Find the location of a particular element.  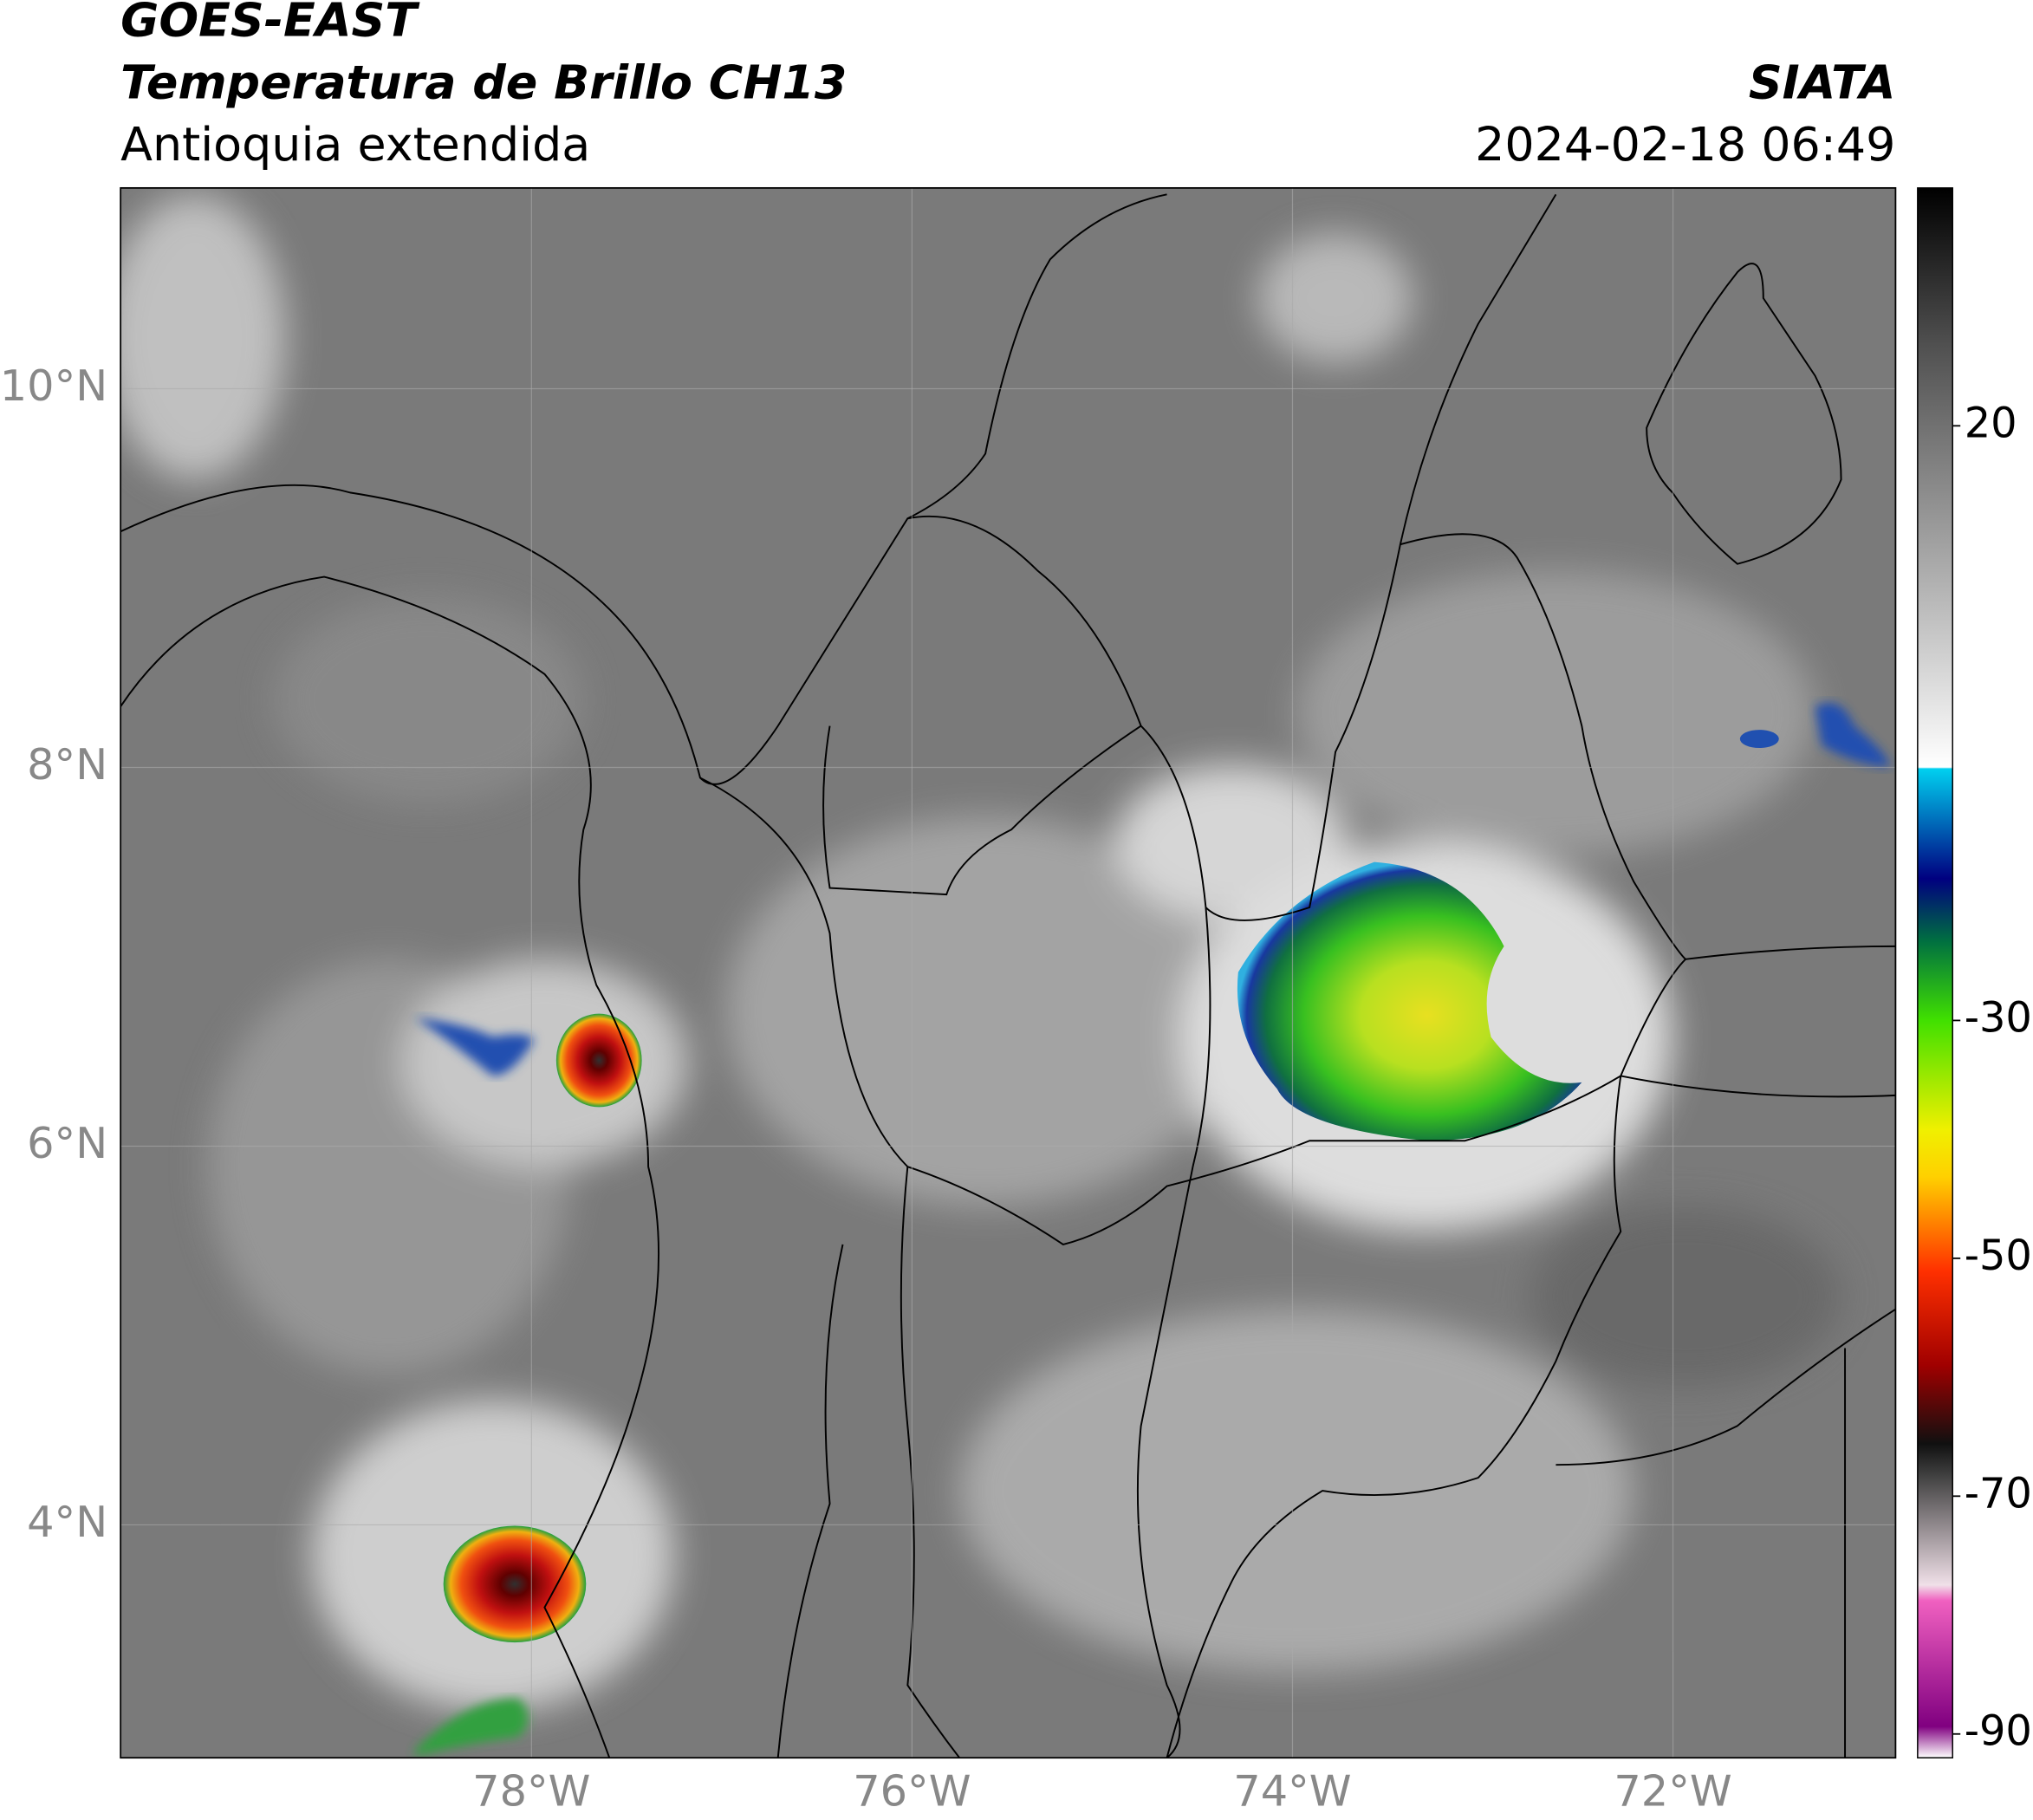

lon-tick-label: 74°W is located at coordinates (1292, 1791).